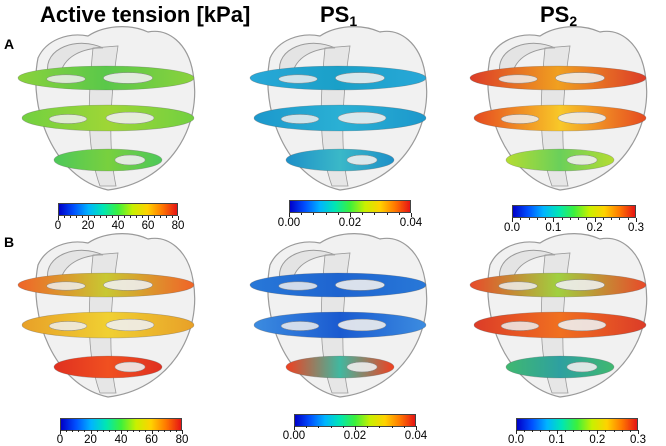  Describe the element at coordinates (577, 438) in the screenshot. I see `colorbar-ticks-ps2-b: 0.0 0.1 0.2 0.3` at that location.